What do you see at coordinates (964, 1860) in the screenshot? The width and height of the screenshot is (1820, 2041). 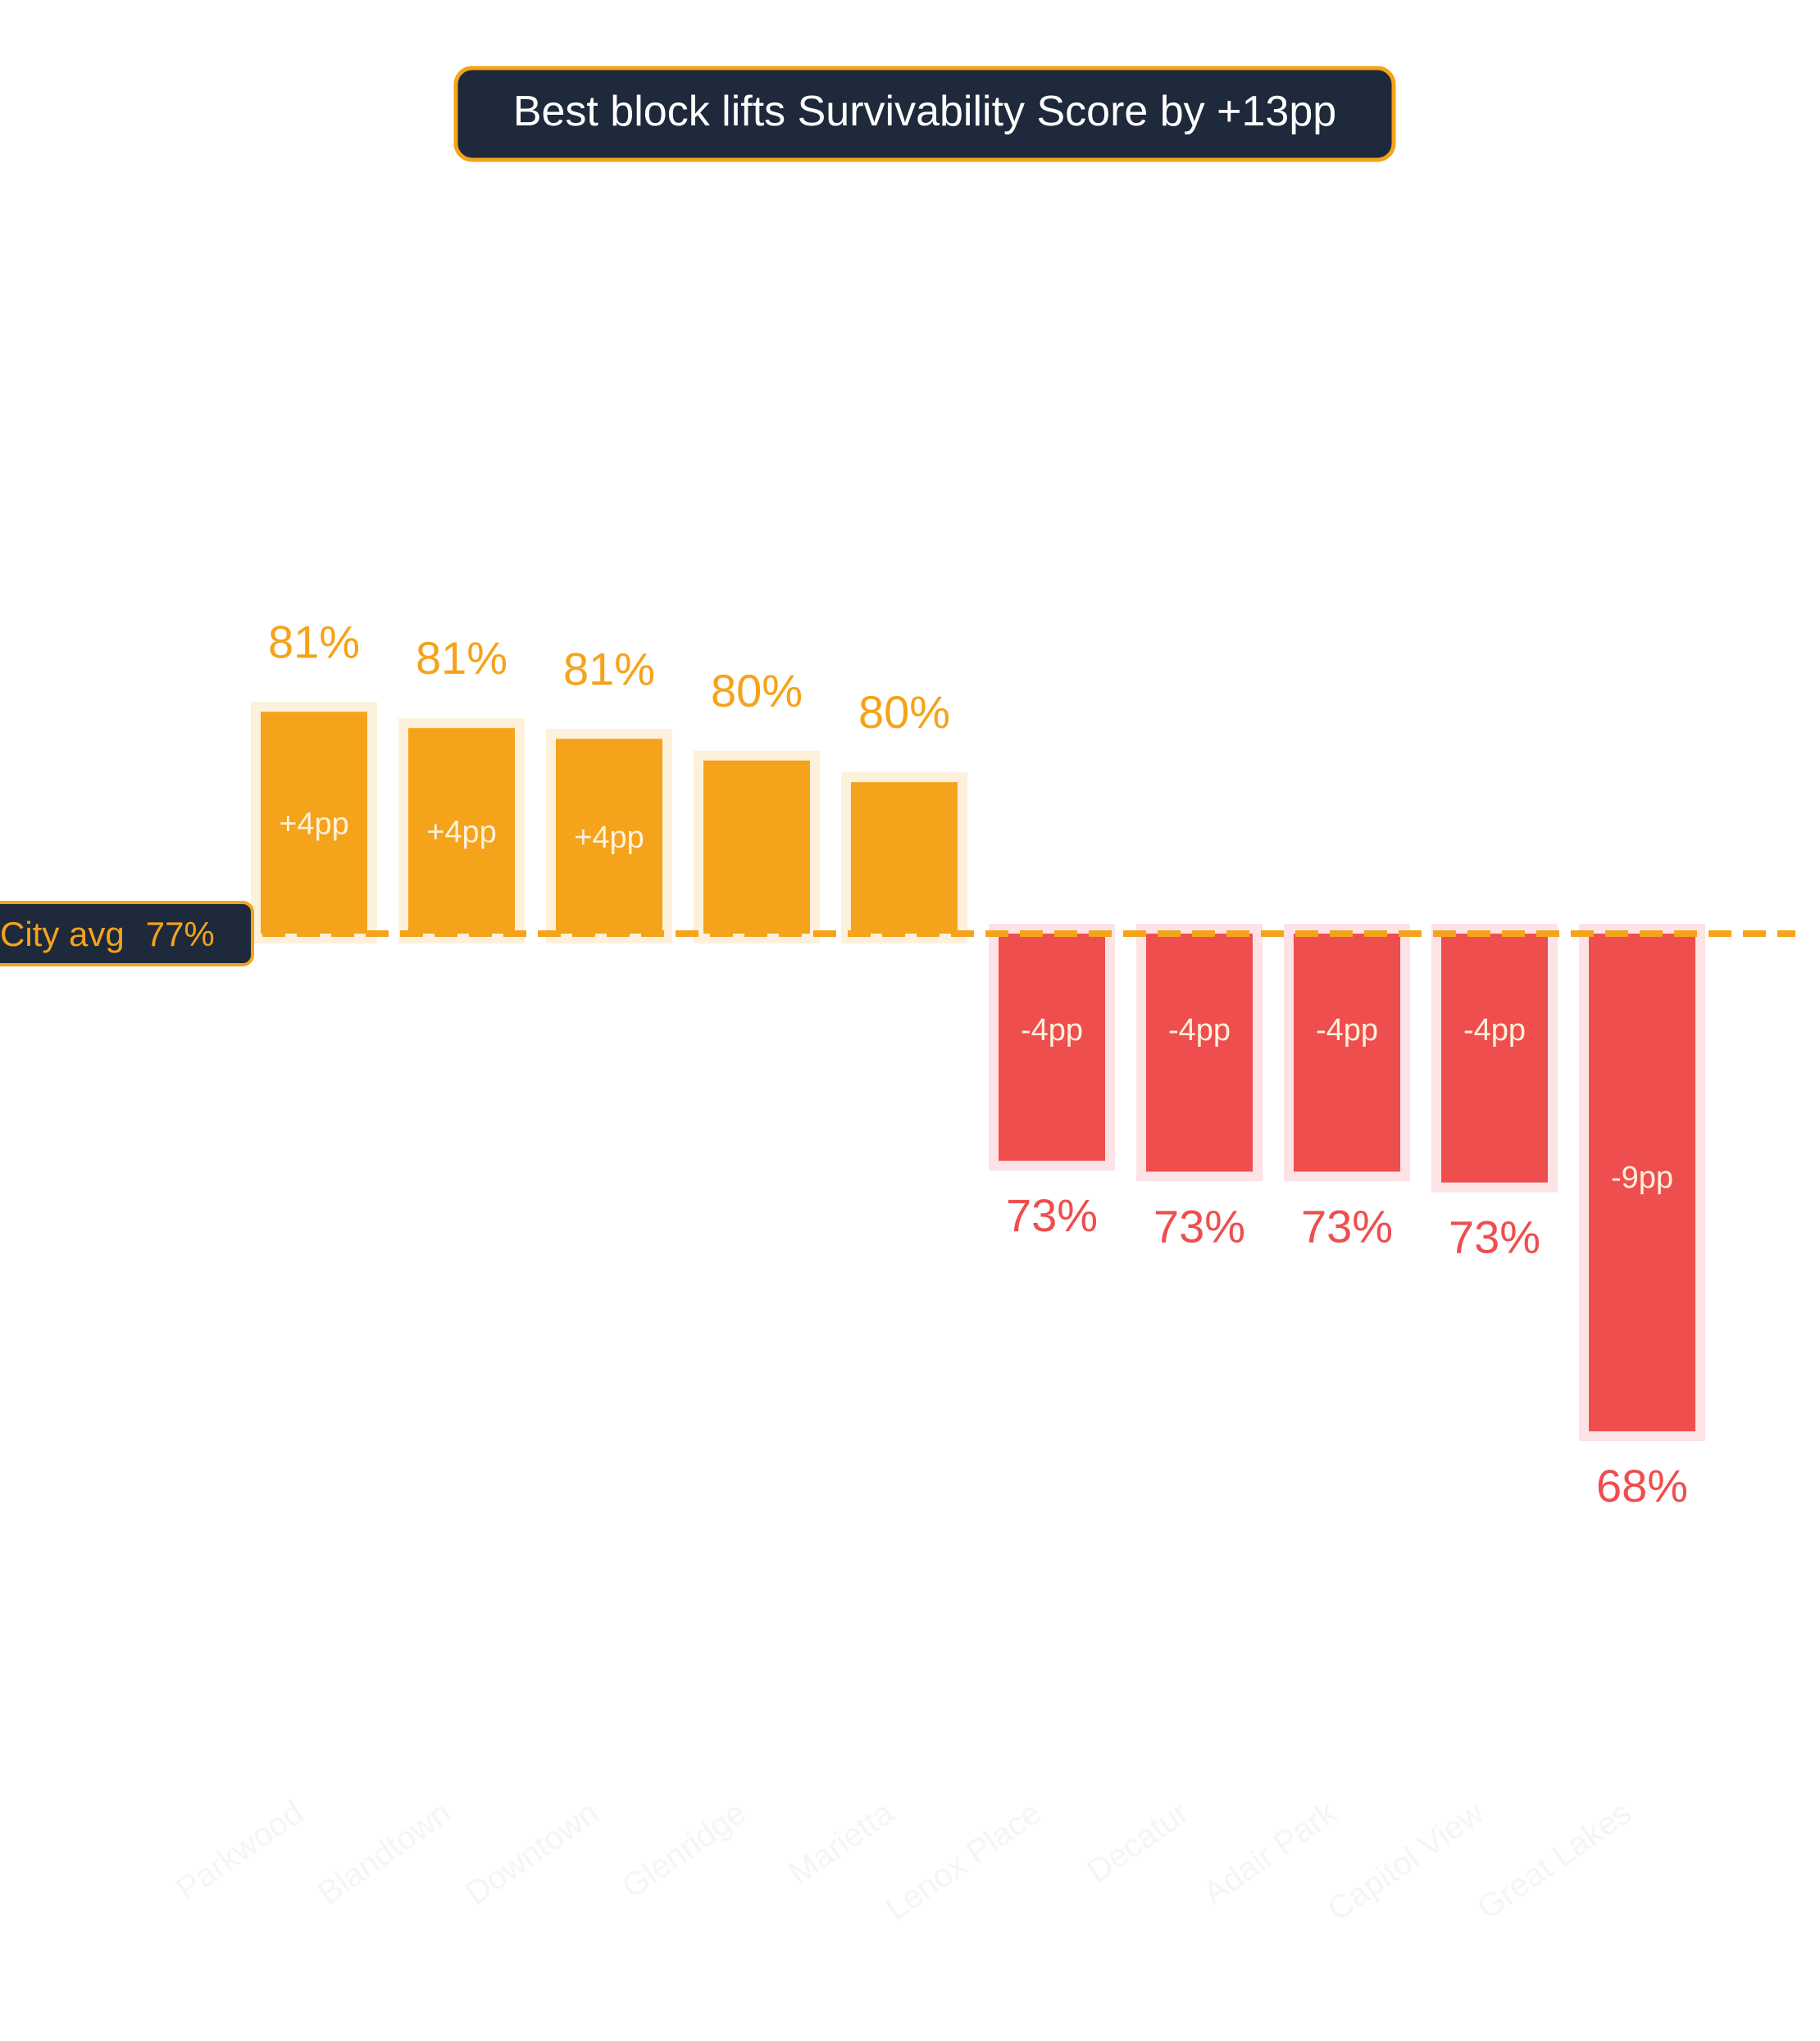 I see `category-label: Lenox Place` at bounding box center [964, 1860].